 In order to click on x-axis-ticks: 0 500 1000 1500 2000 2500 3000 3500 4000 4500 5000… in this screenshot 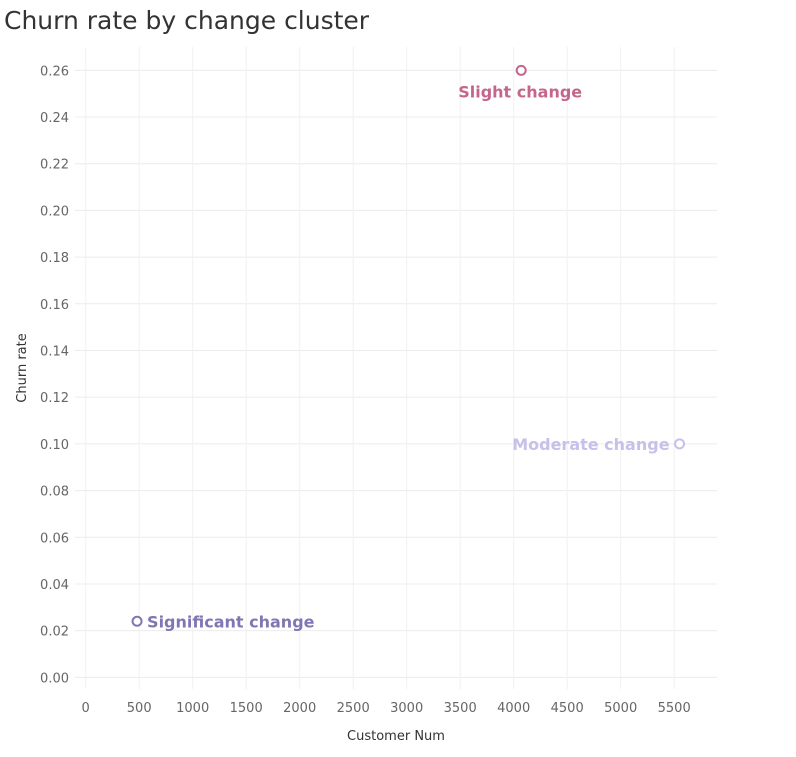, I will do `click(386, 708)`.